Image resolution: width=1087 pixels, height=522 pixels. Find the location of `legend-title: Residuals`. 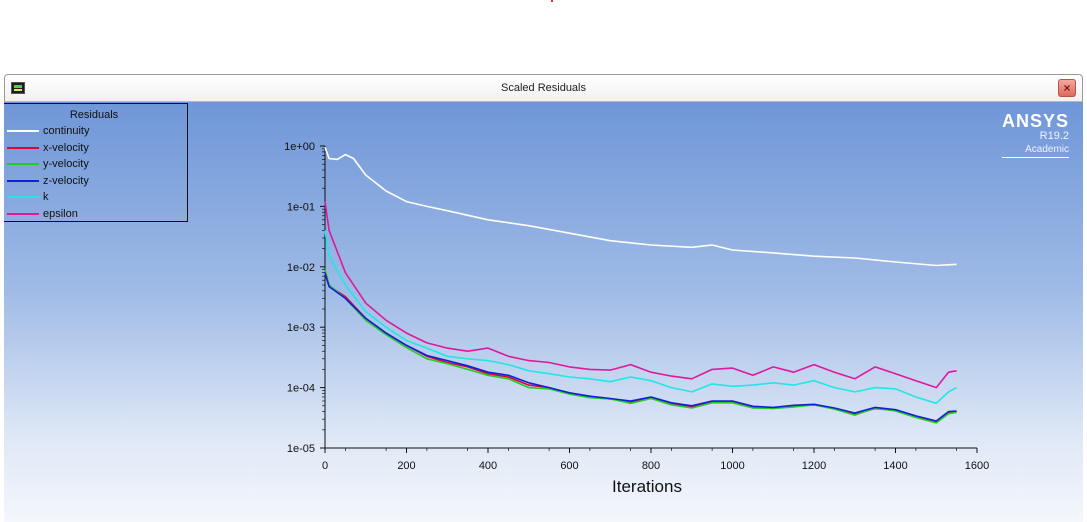

legend-title: Residuals is located at coordinates (94, 115).